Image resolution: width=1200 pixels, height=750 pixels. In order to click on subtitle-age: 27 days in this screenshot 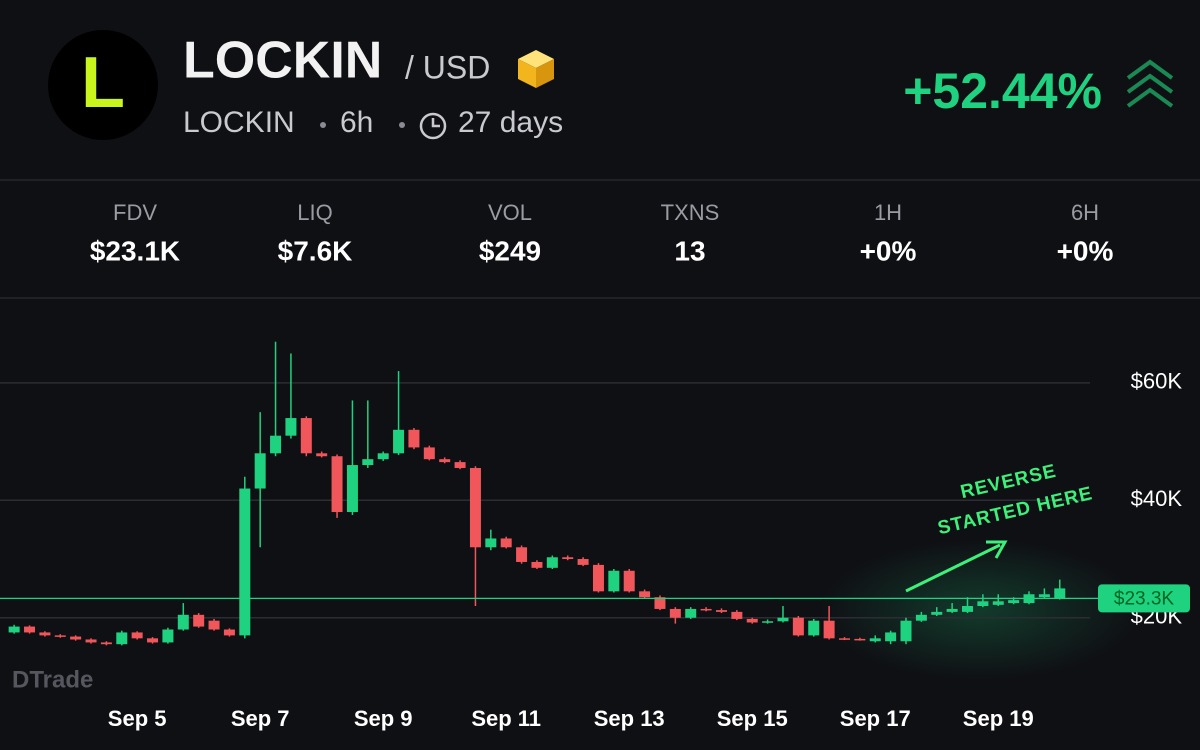, I will do `click(510, 122)`.